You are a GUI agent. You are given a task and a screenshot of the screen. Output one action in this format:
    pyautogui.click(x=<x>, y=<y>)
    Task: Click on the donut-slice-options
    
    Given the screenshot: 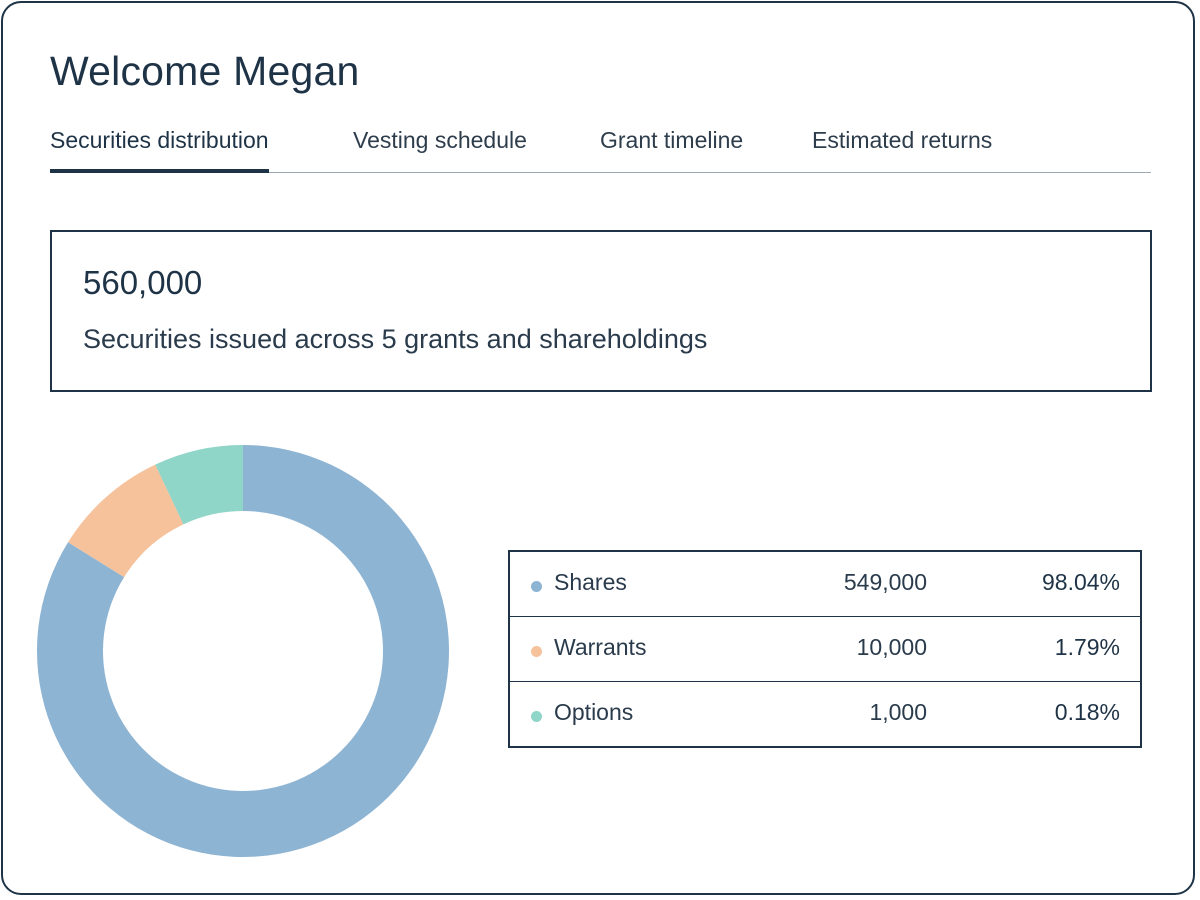 What is the action you would take?
    pyautogui.click(x=199, y=485)
    